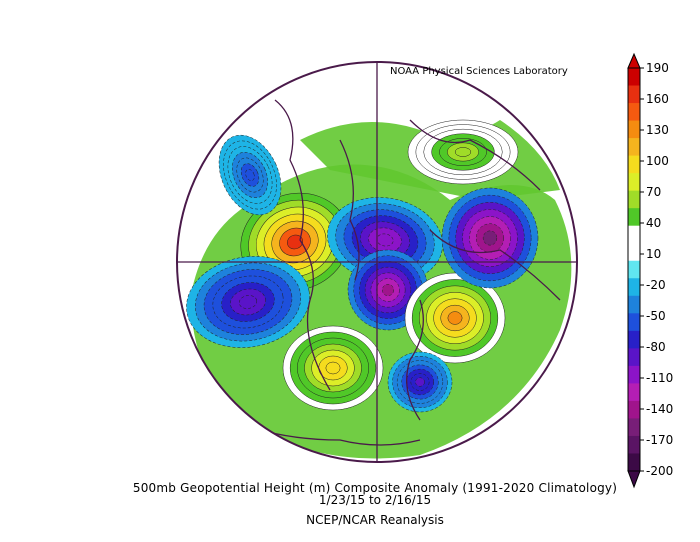 This screenshot has height=542, width=700. I want to click on colorbar-bottom-arrow, so click(634, 479).